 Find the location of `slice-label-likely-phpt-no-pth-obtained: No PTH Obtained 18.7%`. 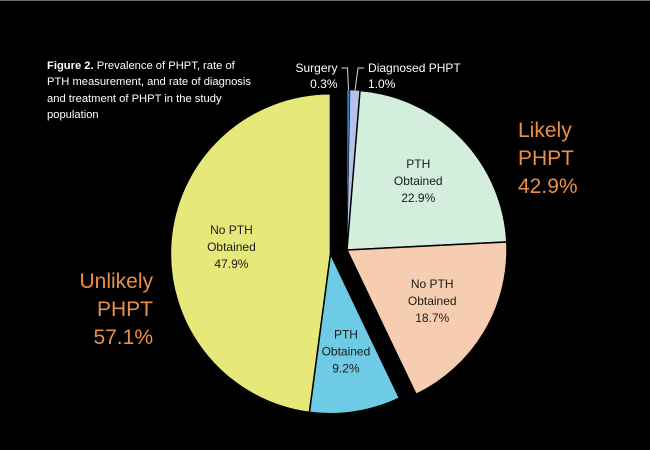

slice-label-likely-phpt-no-pth-obtained: No PTH Obtained 18.7% is located at coordinates (432, 301).